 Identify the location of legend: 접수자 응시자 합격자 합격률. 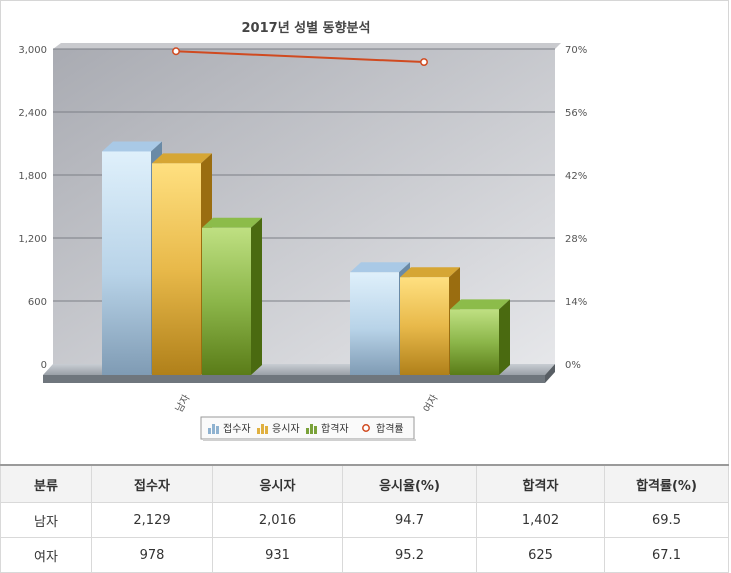
(308, 428).